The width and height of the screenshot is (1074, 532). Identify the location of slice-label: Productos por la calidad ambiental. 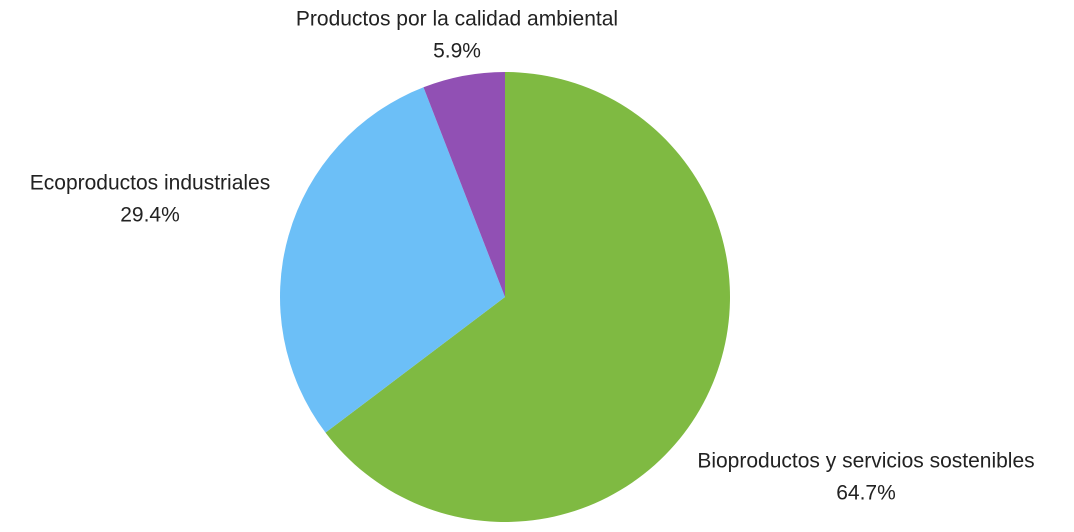
(457, 19).